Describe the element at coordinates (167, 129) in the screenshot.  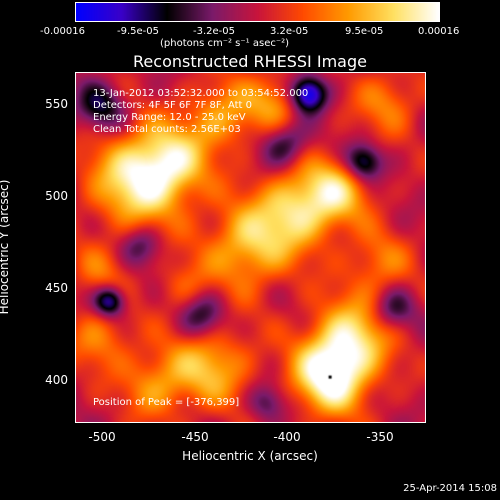
I see `clean-counts-annotation: Clean Total counts: 2.56E+03` at that location.